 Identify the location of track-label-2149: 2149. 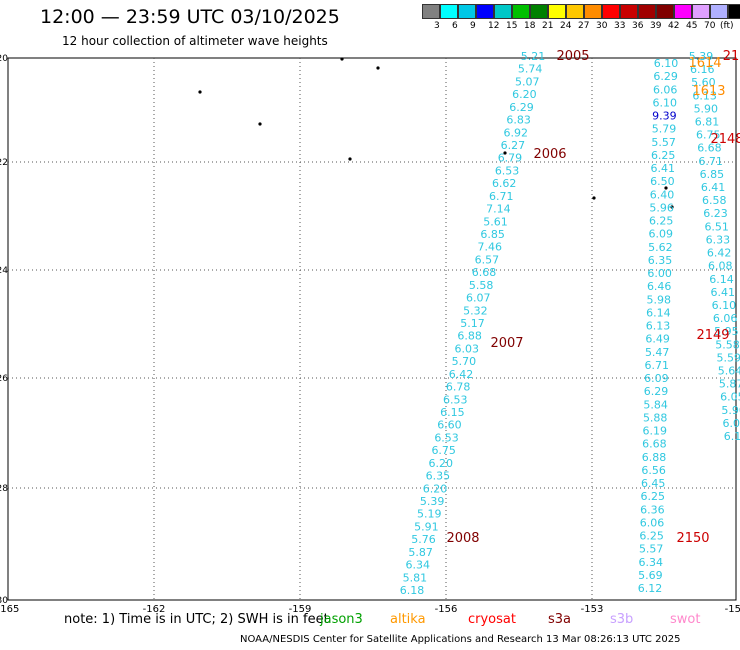
(712, 335).